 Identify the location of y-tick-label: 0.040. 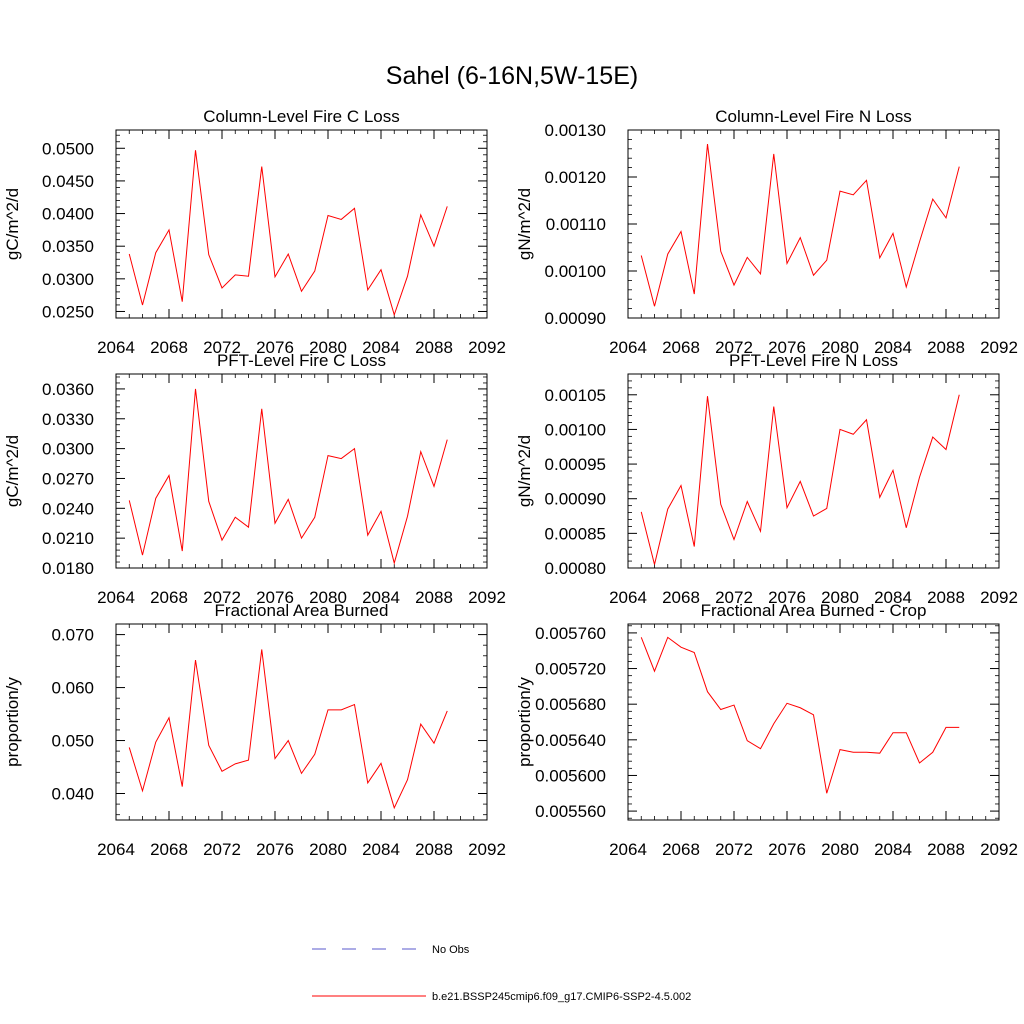
(72, 794).